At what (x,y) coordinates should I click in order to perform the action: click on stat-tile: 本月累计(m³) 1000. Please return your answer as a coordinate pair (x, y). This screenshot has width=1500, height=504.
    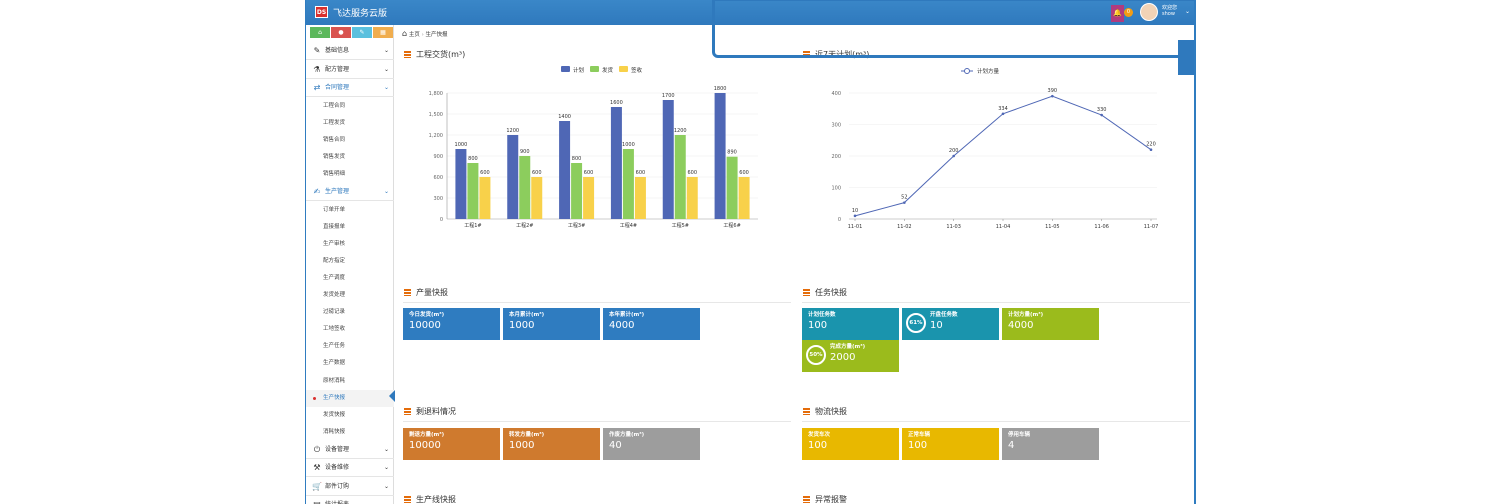
    Looking at the image, I should click on (551, 324).